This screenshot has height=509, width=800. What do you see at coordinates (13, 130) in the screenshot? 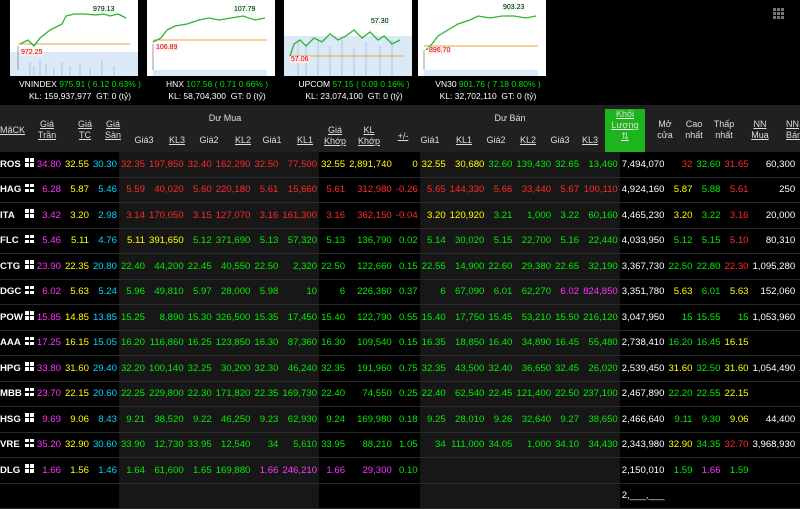
I see `col-ma-ck: MãCK` at bounding box center [13, 130].